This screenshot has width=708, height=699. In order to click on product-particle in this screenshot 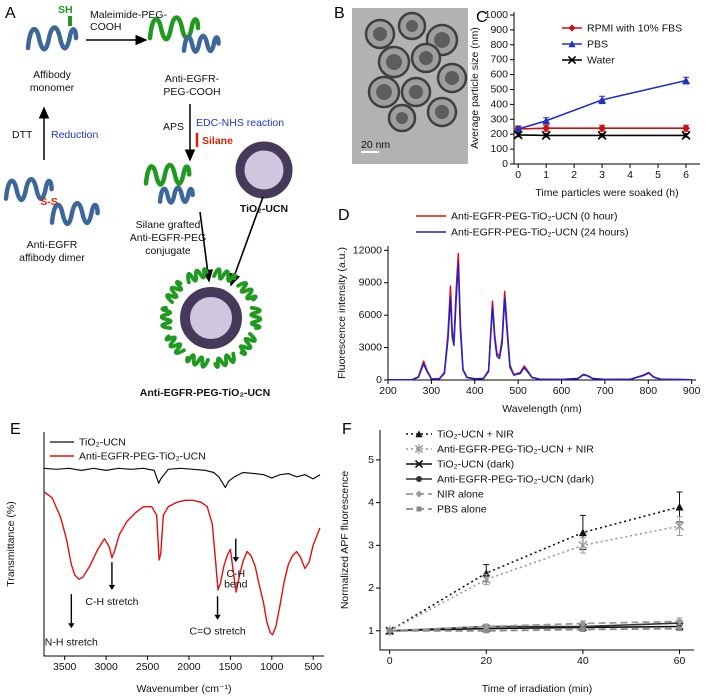, I will do `click(211, 318)`.